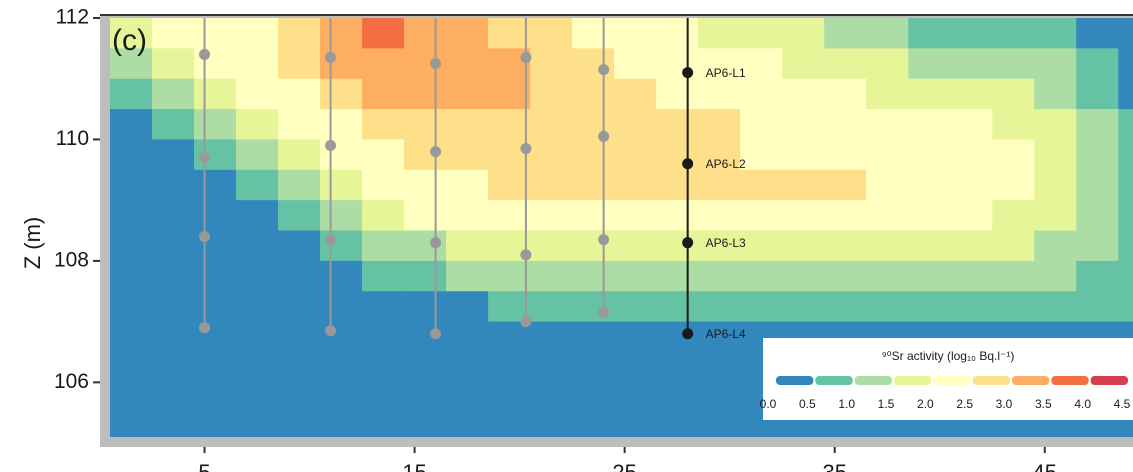  I want to click on y-axis-label: Z (m), so click(32, 243).